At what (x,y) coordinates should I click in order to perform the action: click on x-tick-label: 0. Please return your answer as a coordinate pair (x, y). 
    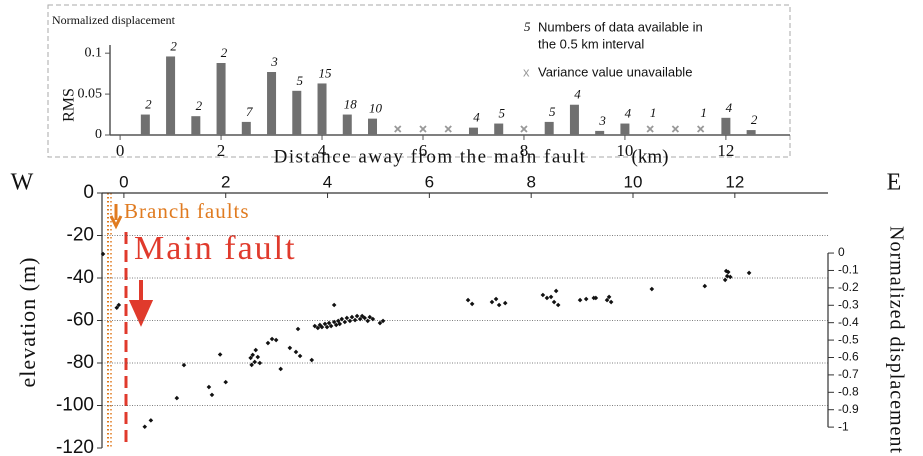
    Looking at the image, I should click on (120, 150).